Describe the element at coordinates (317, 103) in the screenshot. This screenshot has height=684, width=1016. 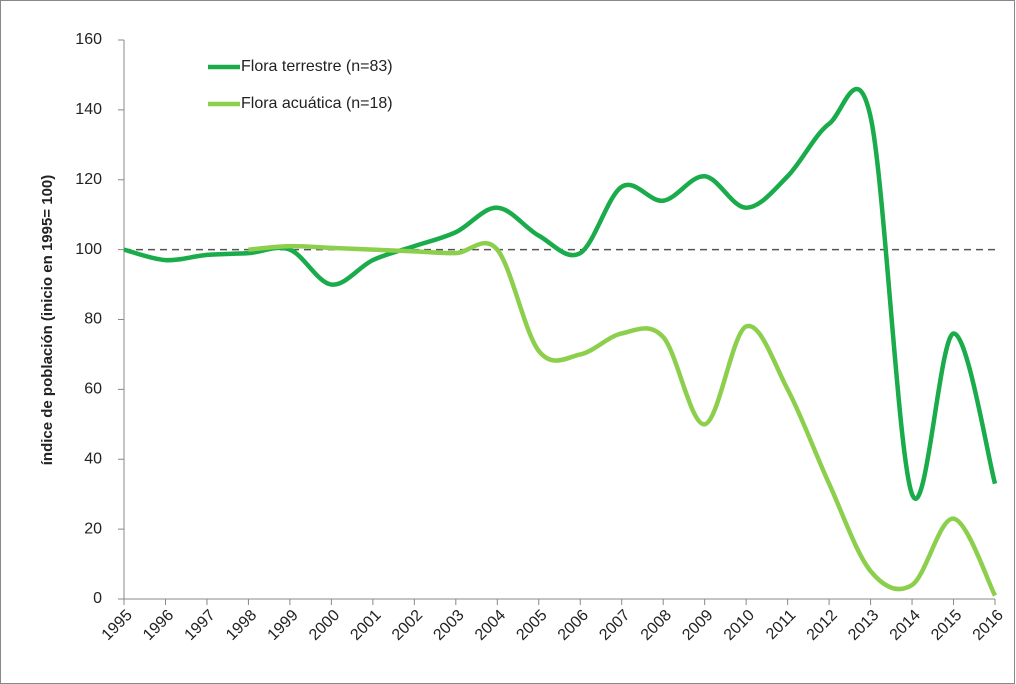
I see `legend-label: Flora acuática (n=18)` at that location.